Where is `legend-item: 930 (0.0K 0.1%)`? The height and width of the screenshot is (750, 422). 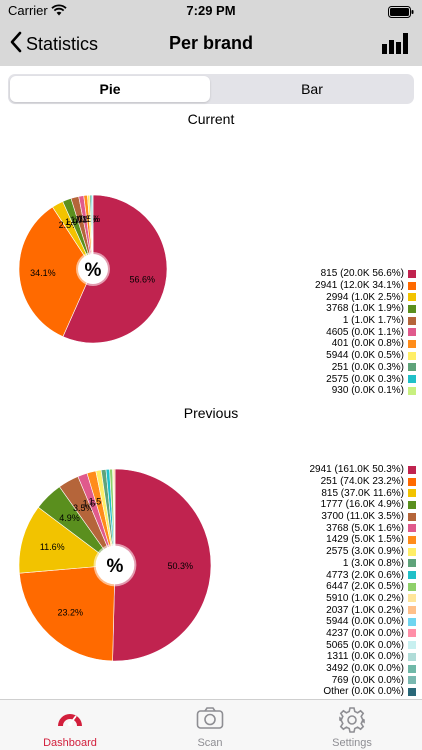 legend-item: 930 (0.0K 0.1%) is located at coordinates (365, 391).